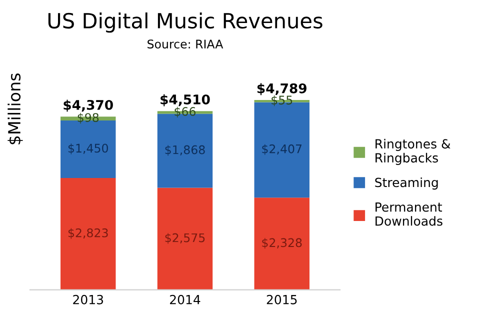  What do you see at coordinates (88, 299) in the screenshot?
I see `x-tick-label: 2013` at bounding box center [88, 299].